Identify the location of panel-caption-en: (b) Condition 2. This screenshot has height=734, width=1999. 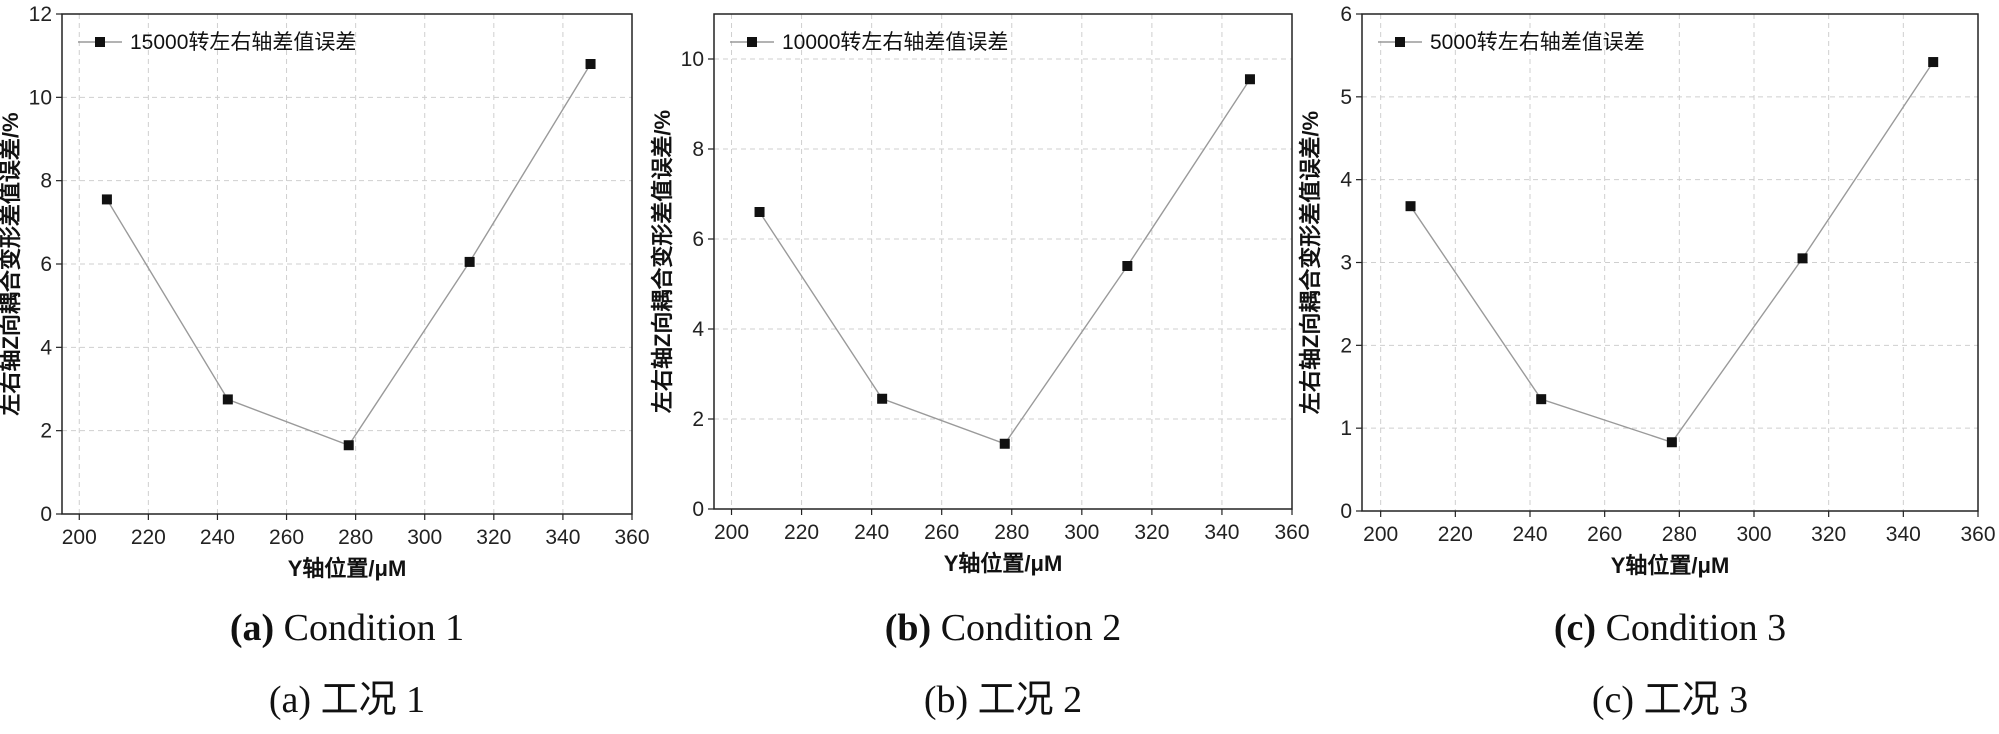
(1003, 628).